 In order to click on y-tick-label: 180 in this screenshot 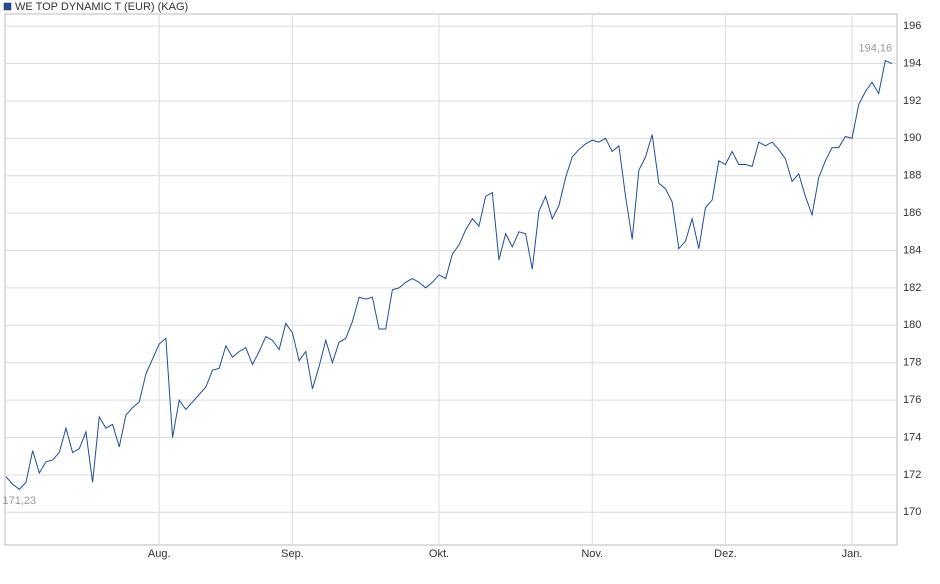, I will do `click(912, 325)`.